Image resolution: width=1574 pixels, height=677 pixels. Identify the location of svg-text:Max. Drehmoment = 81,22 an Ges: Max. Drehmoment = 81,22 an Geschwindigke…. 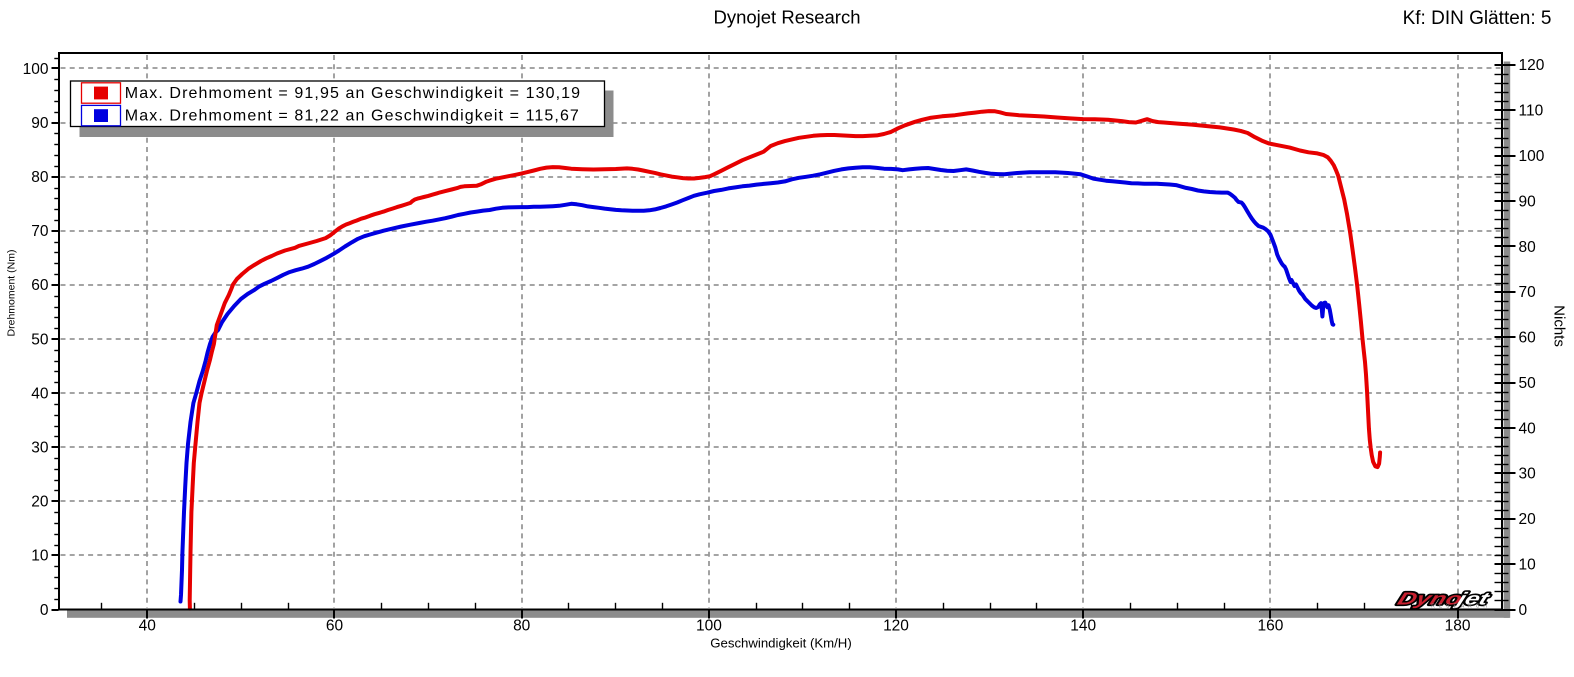
(352, 115).